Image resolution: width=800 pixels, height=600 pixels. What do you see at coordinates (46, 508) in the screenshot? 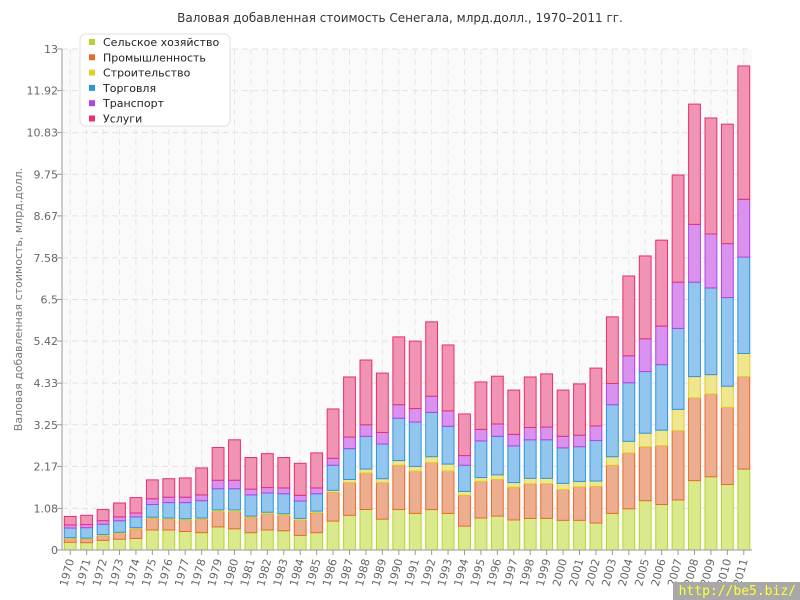
I see `y-tick-label: 1.08` at bounding box center [46, 508].